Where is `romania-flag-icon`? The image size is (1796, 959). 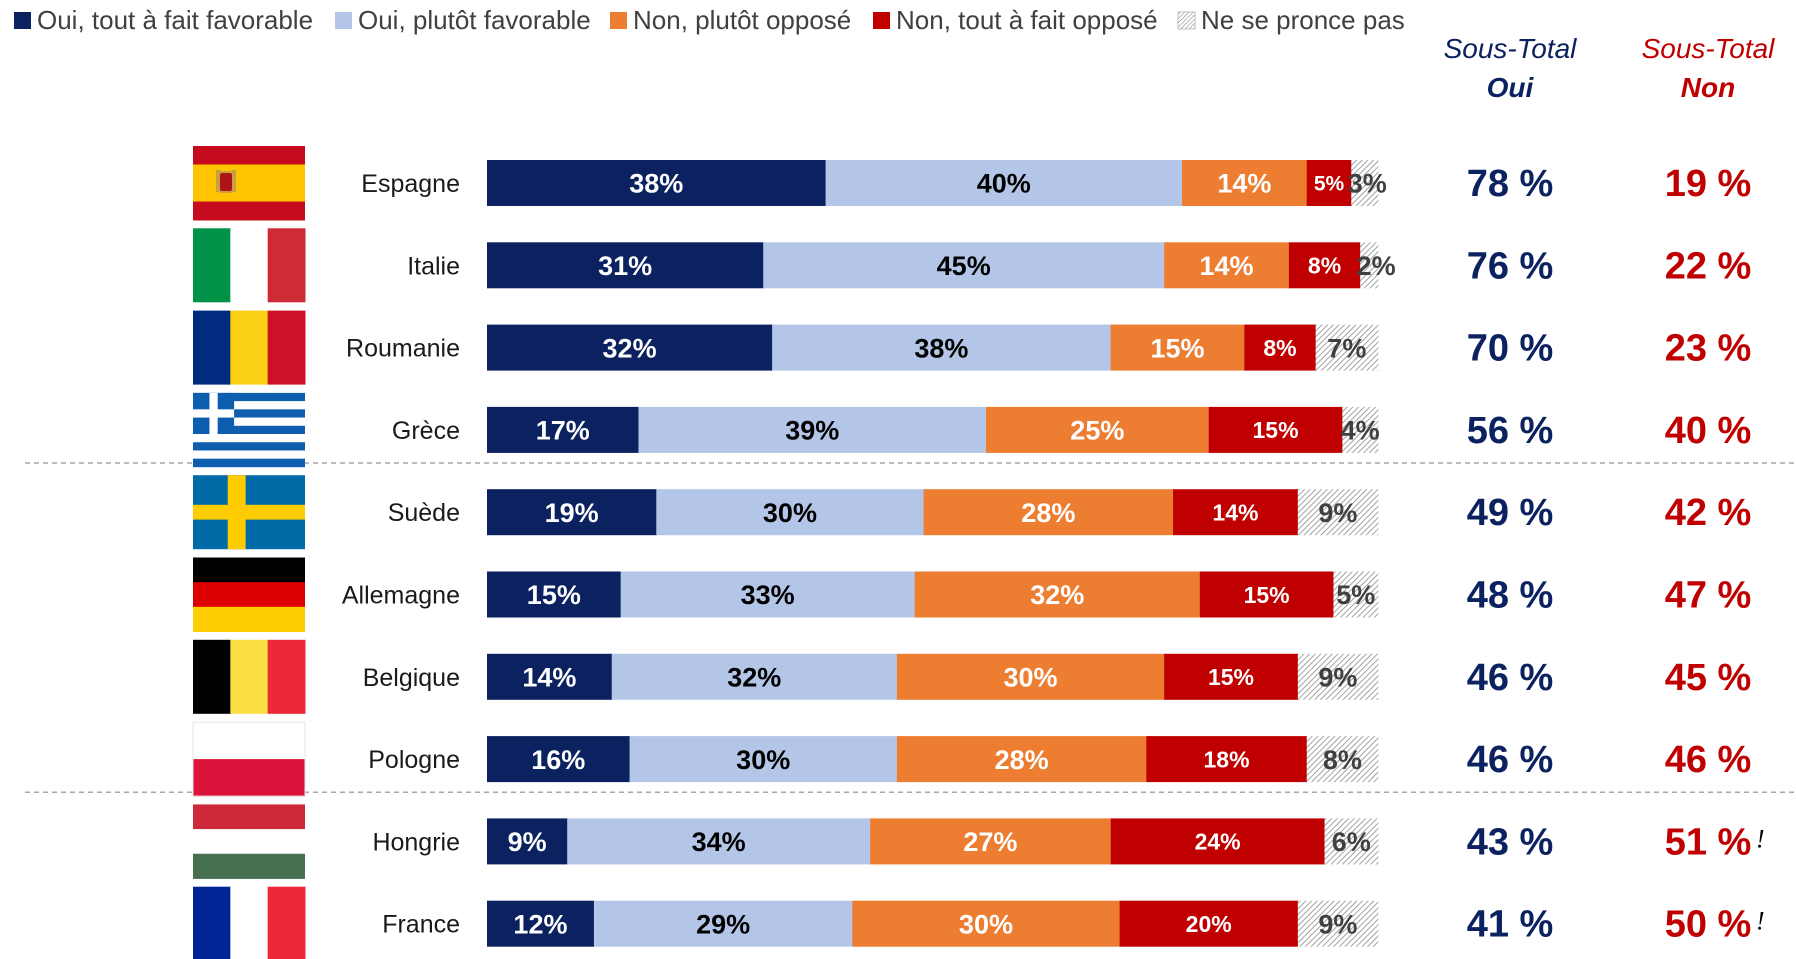
romania-flag-icon is located at coordinates (249, 347).